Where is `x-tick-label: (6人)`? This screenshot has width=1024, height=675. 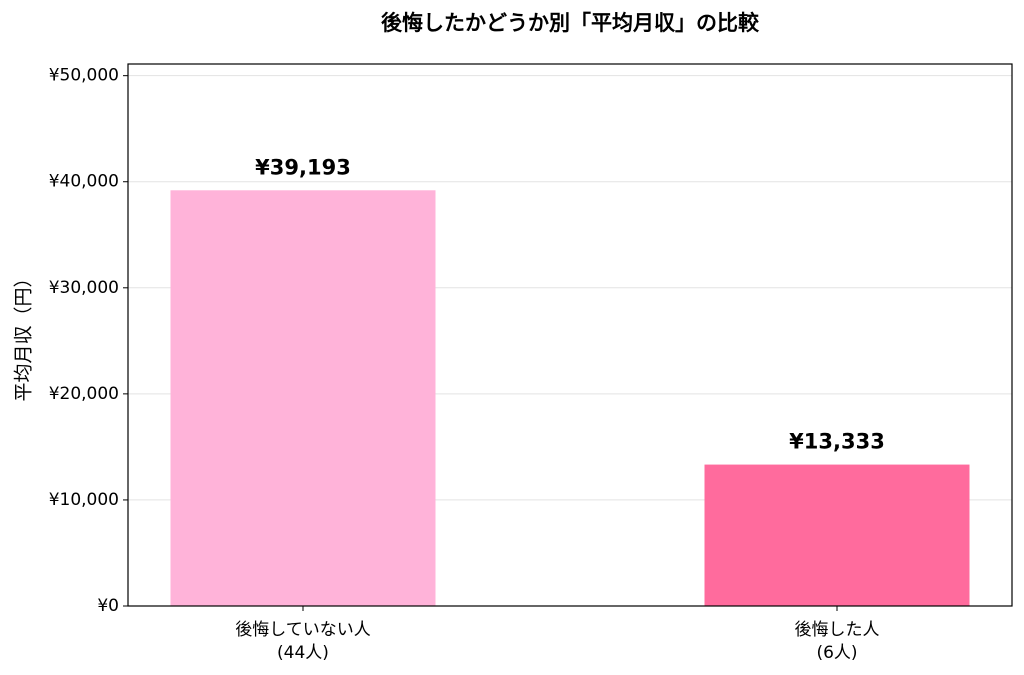
x-tick-label: (6人) is located at coordinates (836, 653).